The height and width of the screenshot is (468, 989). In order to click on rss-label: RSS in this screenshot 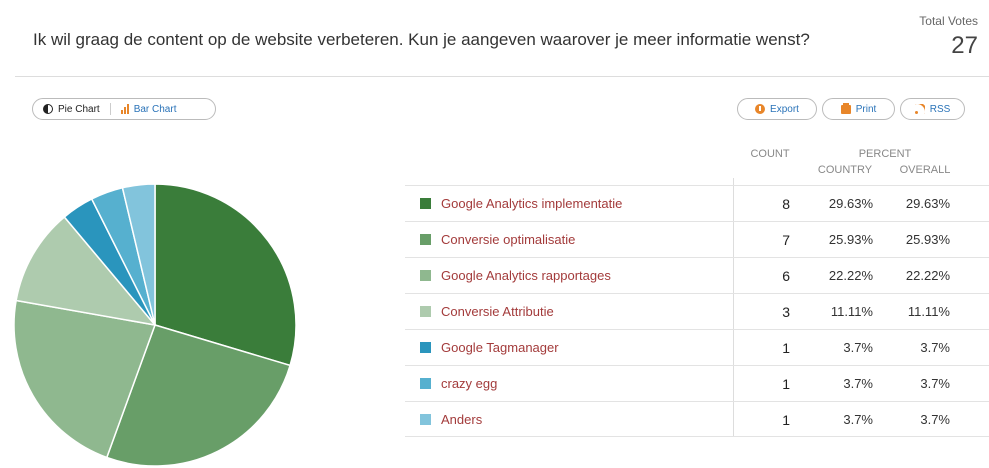, I will do `click(940, 109)`.